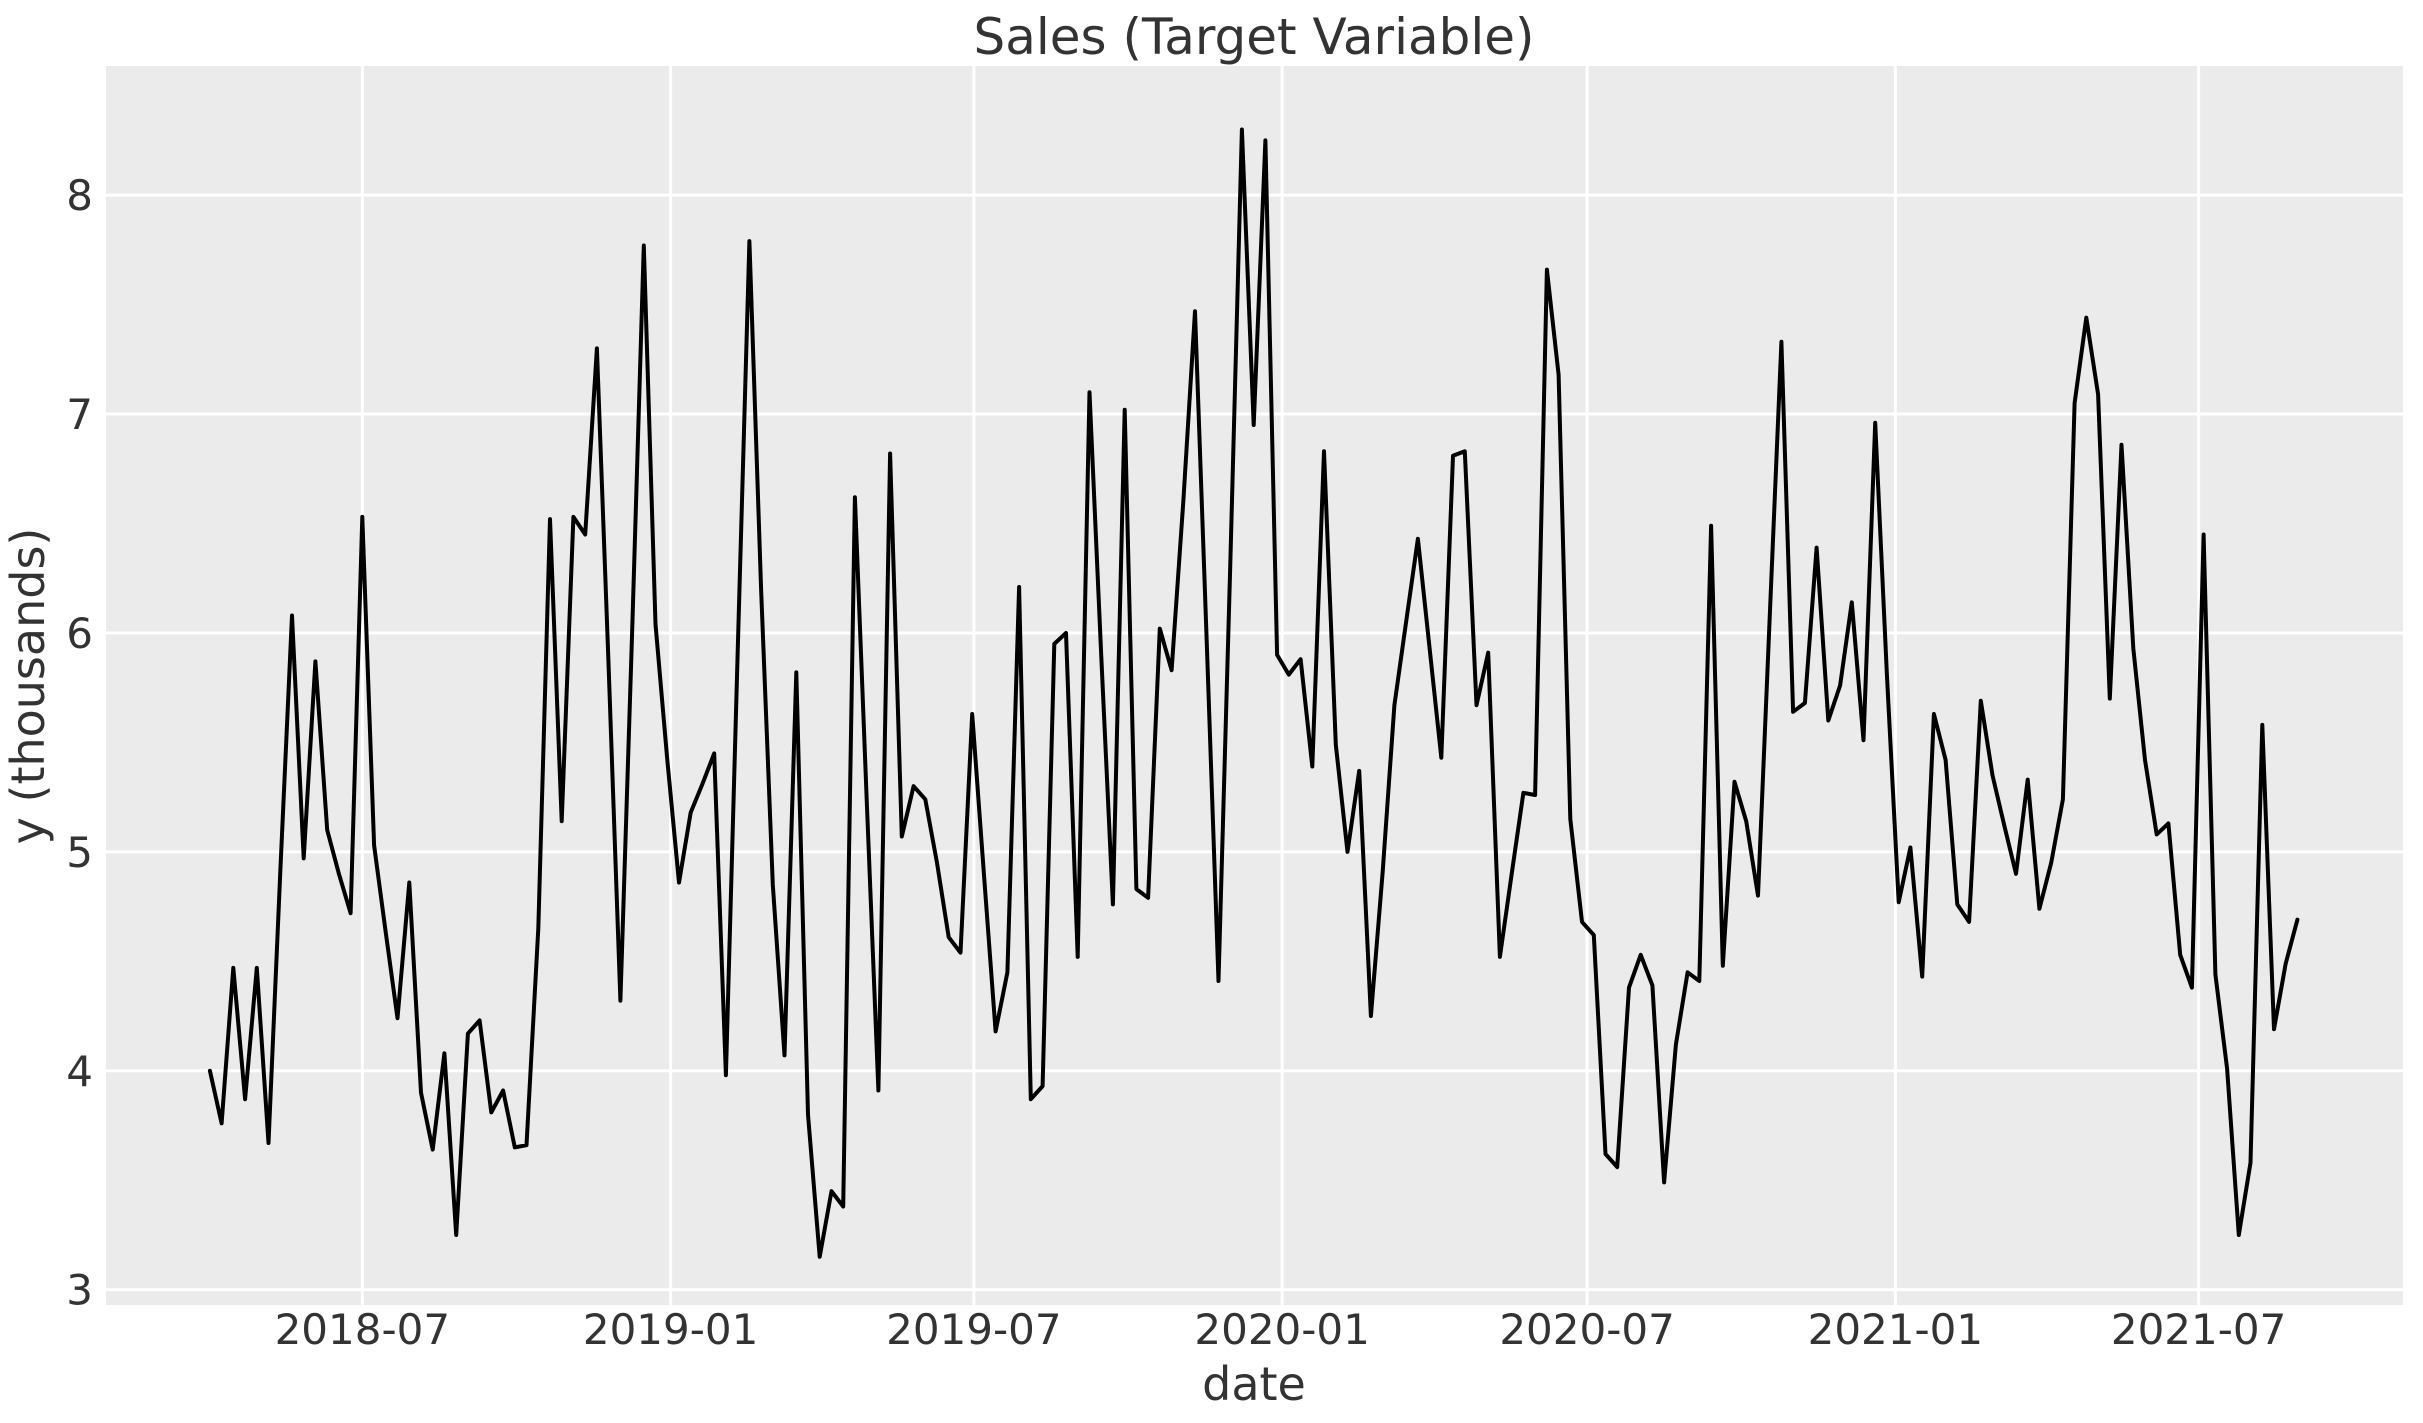  What do you see at coordinates (79, 195) in the screenshot?
I see `y-tick-label: 8` at bounding box center [79, 195].